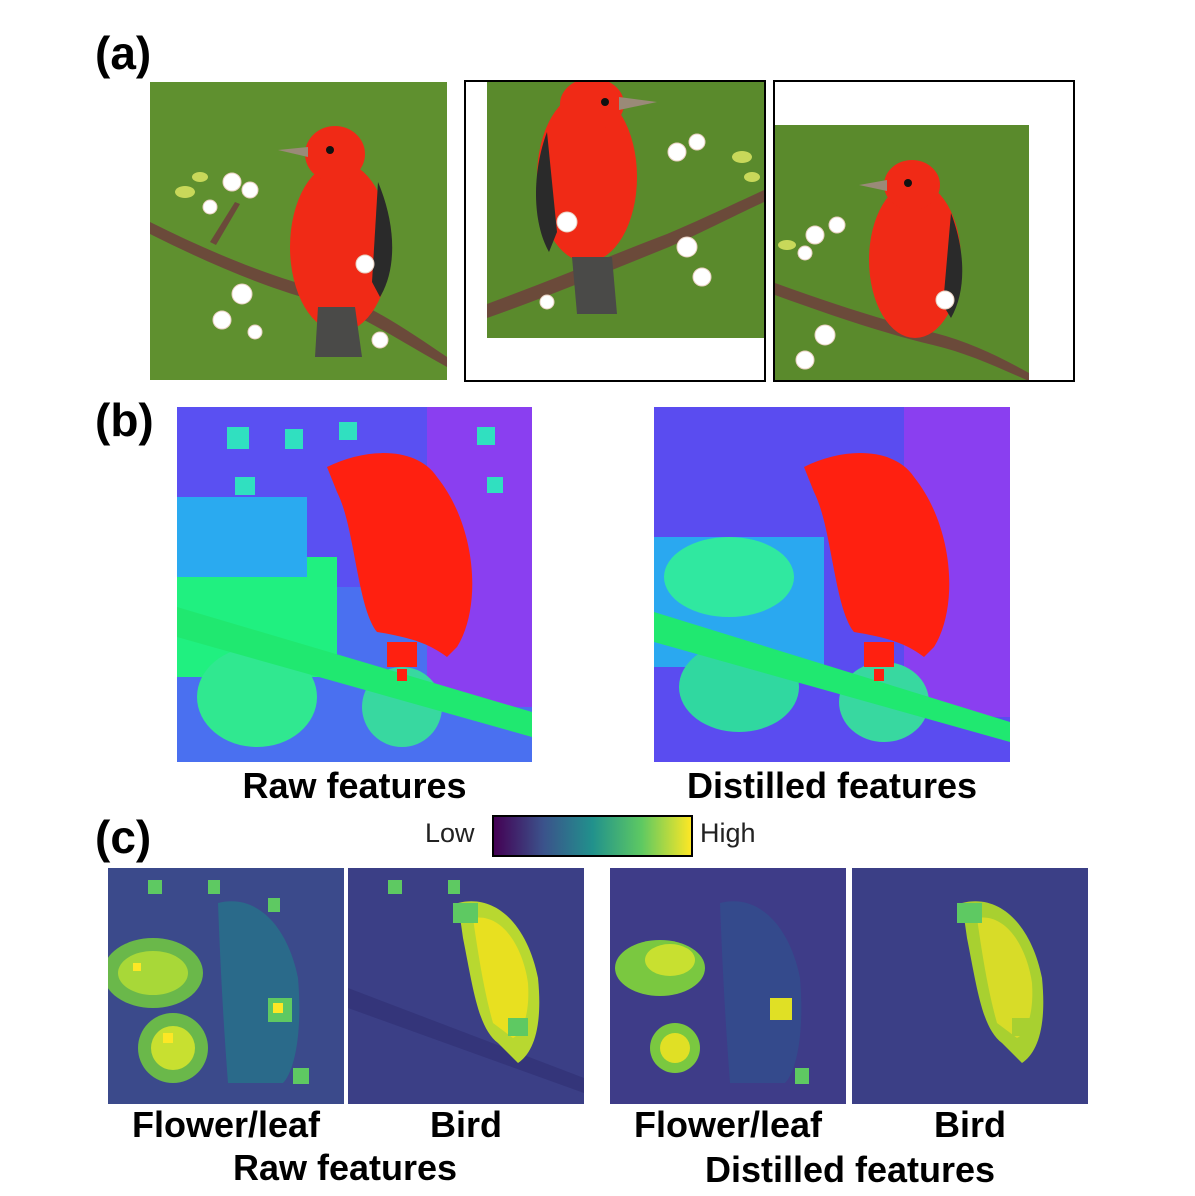 Image resolution: width=1195 pixels, height=1196 pixels. Describe the element at coordinates (123, 837) in the screenshot. I see `panel-label-c: (c)` at that location.